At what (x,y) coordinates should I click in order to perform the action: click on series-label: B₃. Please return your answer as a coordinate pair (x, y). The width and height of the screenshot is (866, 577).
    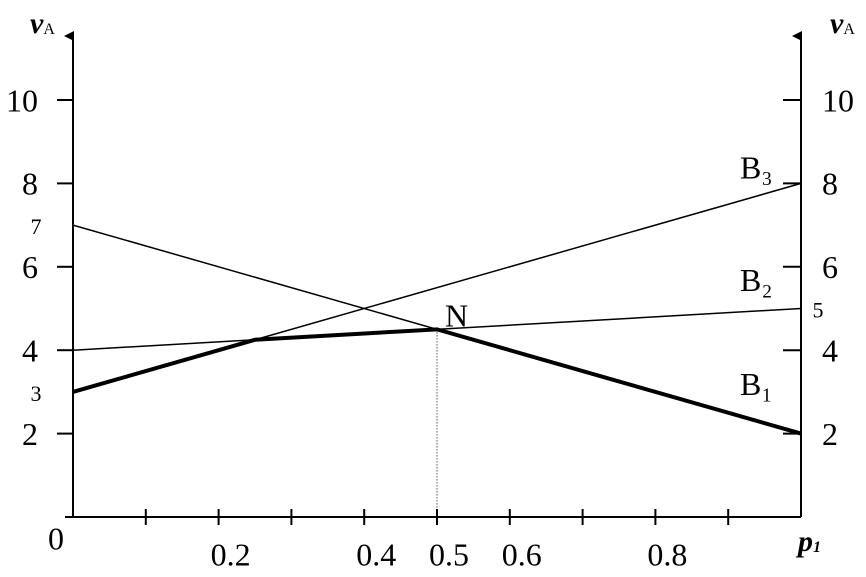
    Looking at the image, I should click on (756, 167).